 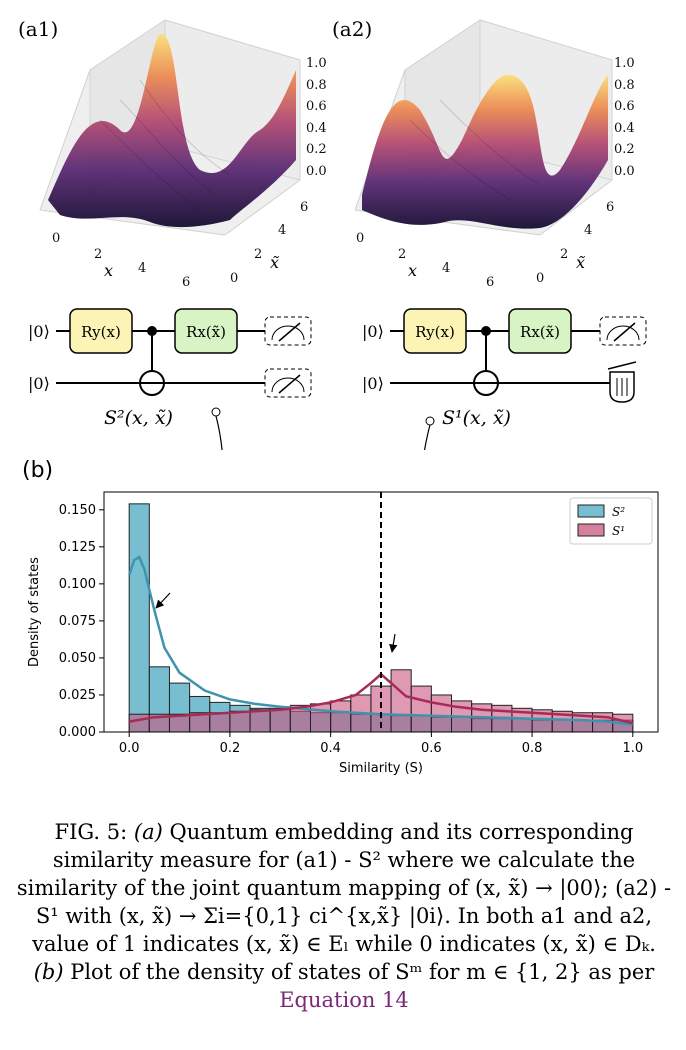 What do you see at coordinates (38, 29) in the screenshot?
I see `panel-label-a1: (a1)` at bounding box center [38, 29].